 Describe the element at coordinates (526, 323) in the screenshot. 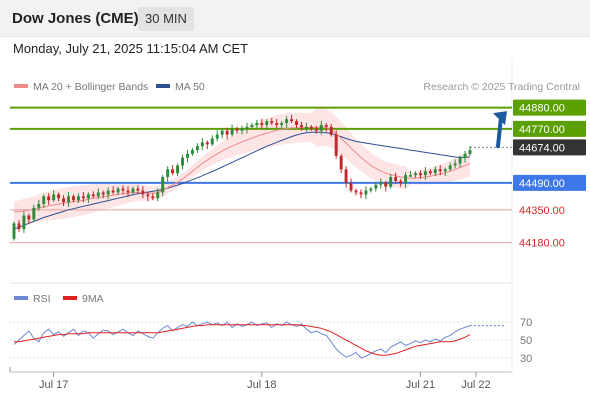

I see `rsi-tick-label: 70` at that location.